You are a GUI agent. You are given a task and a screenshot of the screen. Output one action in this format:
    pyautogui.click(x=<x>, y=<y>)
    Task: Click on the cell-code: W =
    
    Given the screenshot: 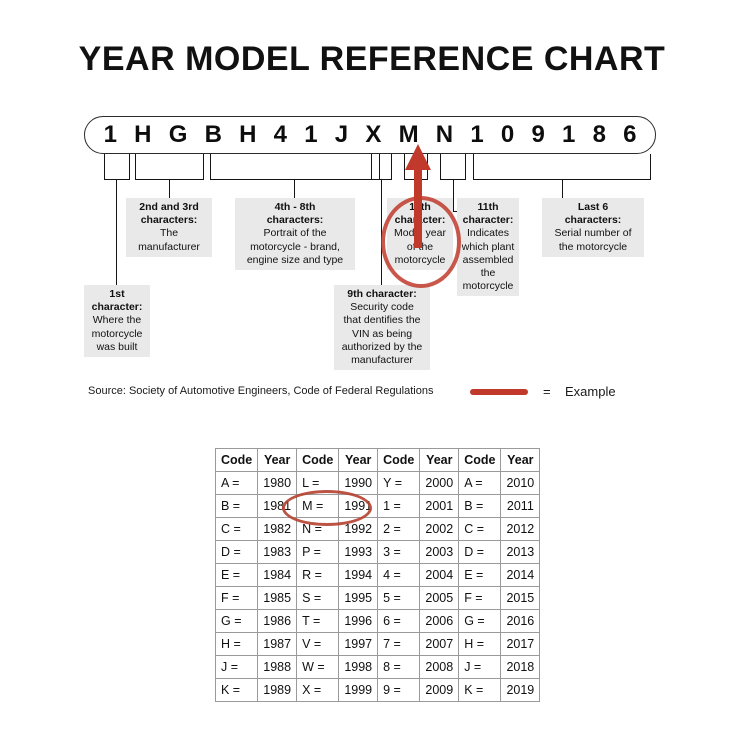 What is the action you would take?
    pyautogui.click(x=318, y=667)
    